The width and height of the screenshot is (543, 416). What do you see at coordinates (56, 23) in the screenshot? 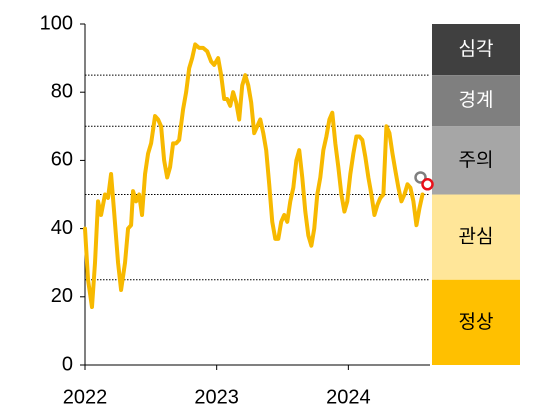
I see `y-tick-label: 100` at bounding box center [56, 23].